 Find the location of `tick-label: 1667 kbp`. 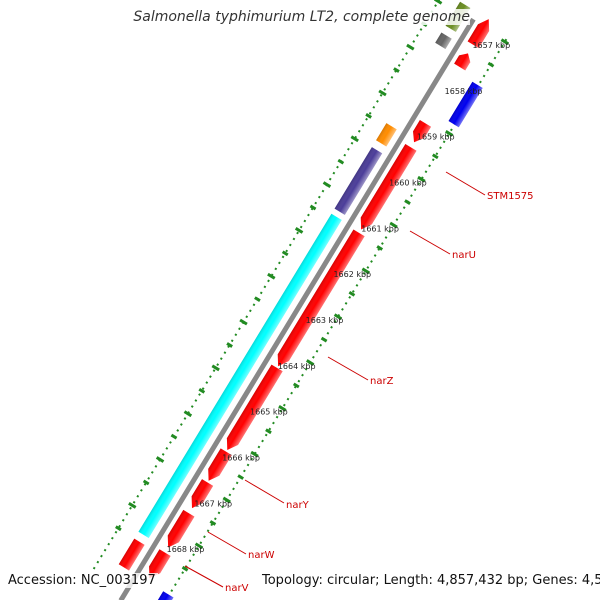

tick-label: 1667 kbp is located at coordinates (213, 503).